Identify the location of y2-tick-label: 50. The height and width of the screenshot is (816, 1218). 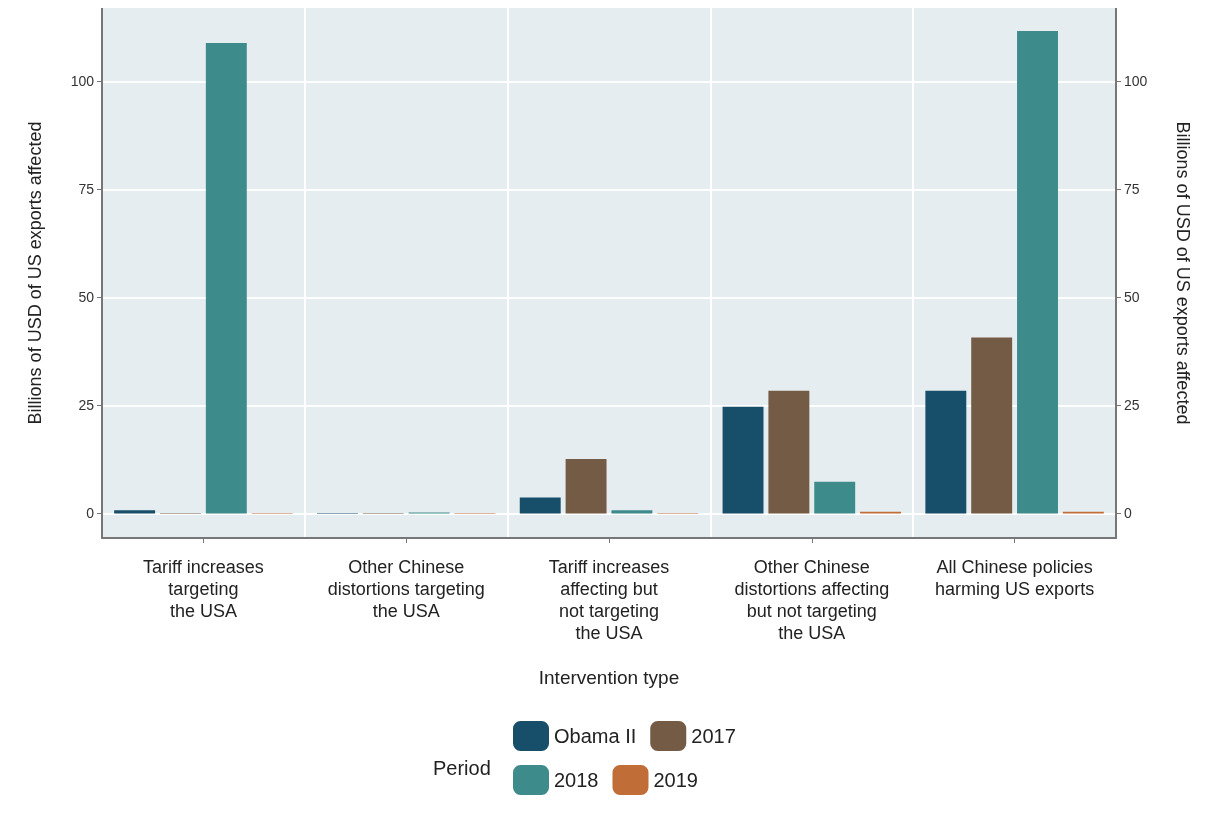
(1132, 297).